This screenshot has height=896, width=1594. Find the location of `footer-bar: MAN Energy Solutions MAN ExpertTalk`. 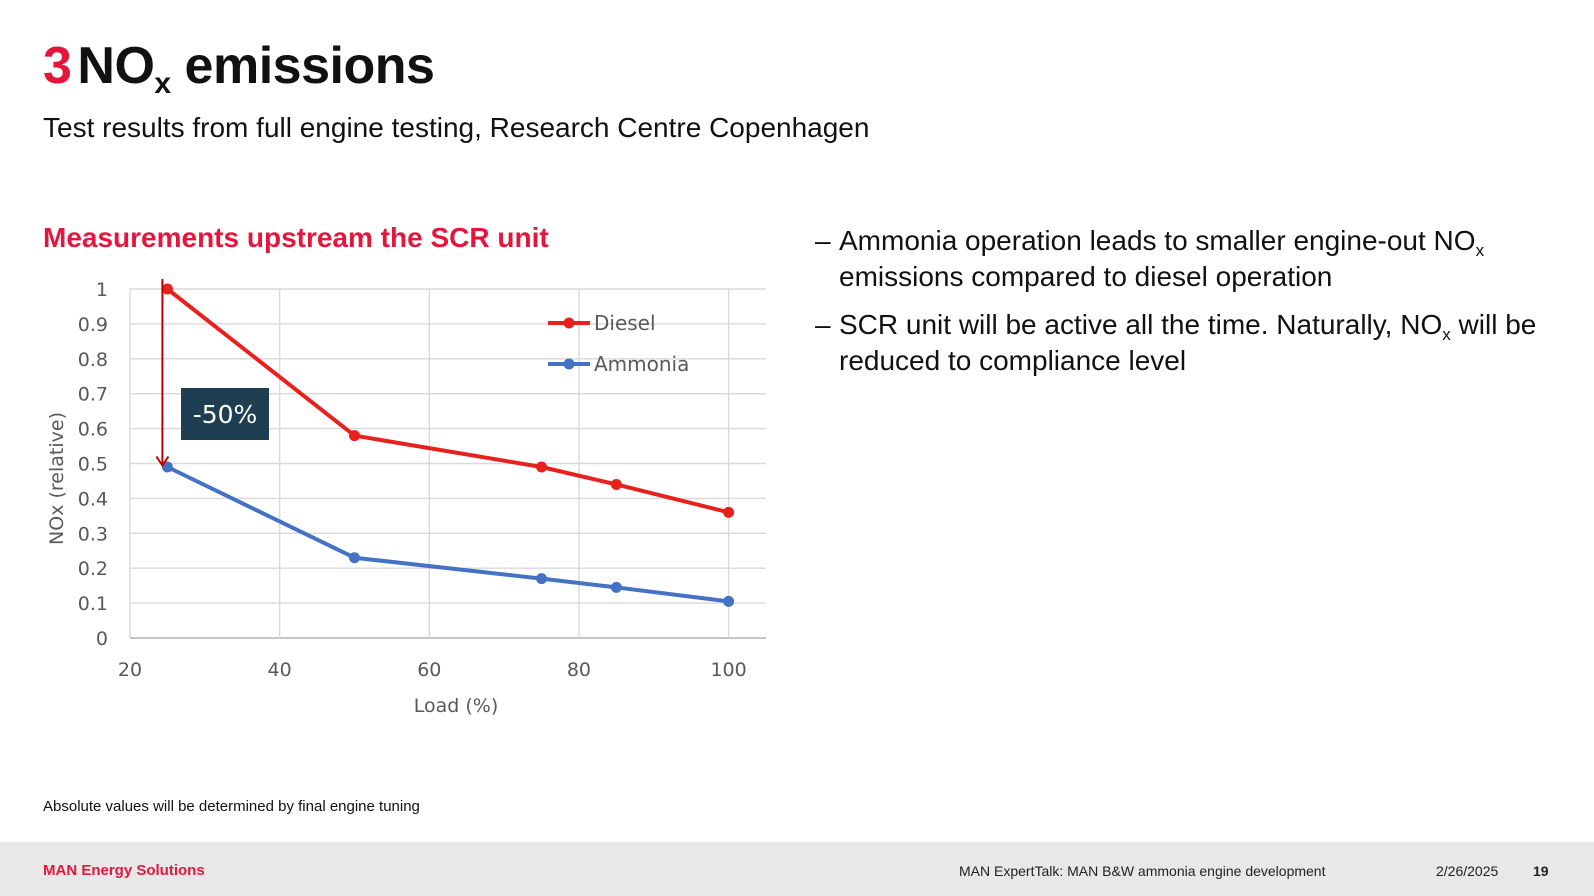

footer-bar: MAN Energy Solutions MAN ExpertTalk is located at coordinates (797, 869).